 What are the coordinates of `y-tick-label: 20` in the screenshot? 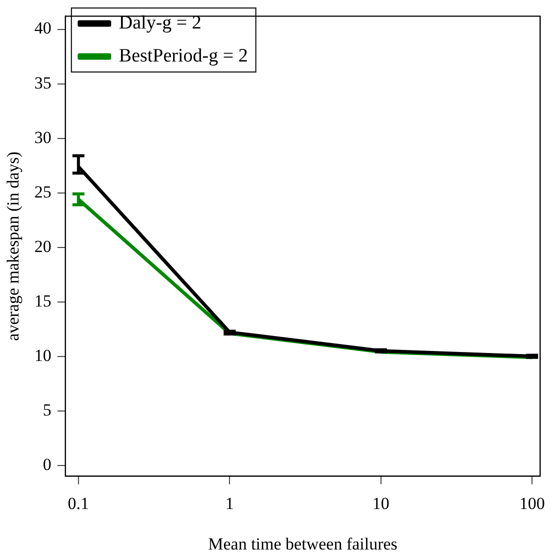 It's located at (43, 246).